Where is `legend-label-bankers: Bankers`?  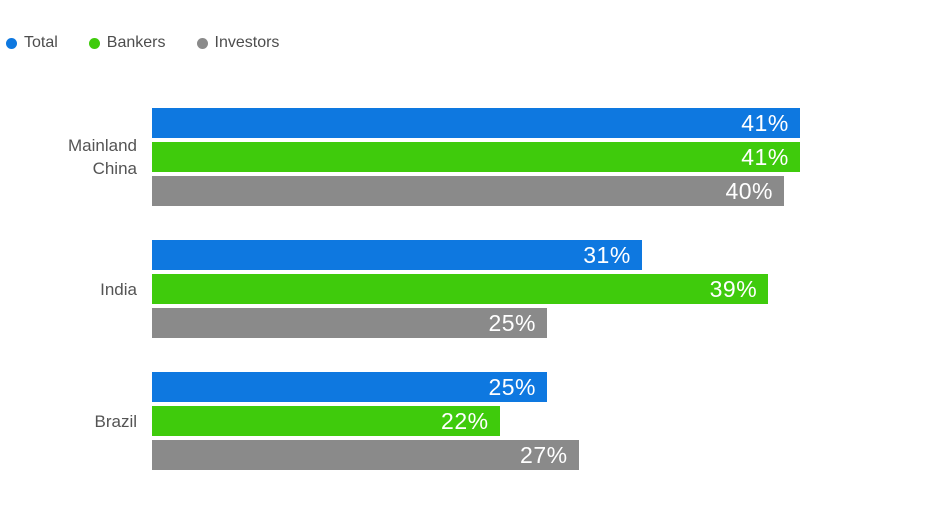 legend-label-bankers: Bankers is located at coordinates (136, 42).